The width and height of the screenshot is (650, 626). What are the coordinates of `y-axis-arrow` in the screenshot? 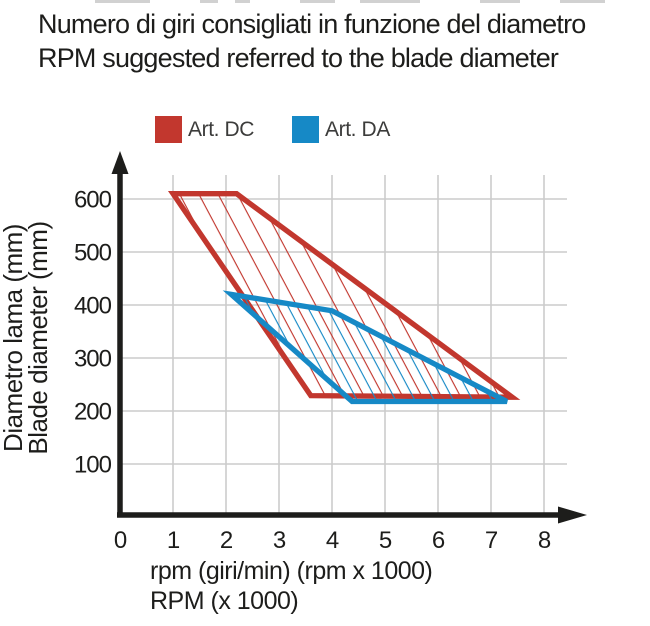 It's located at (120, 162).